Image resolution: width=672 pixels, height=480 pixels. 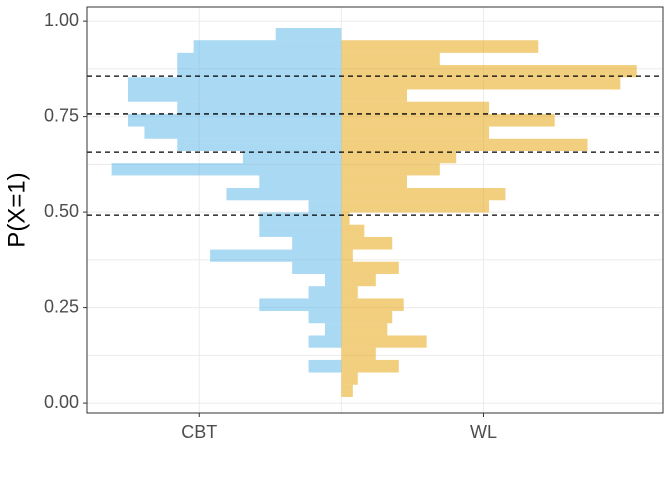 What do you see at coordinates (61, 211) in the screenshot?
I see `y-tick-label: 0.50` at bounding box center [61, 211].